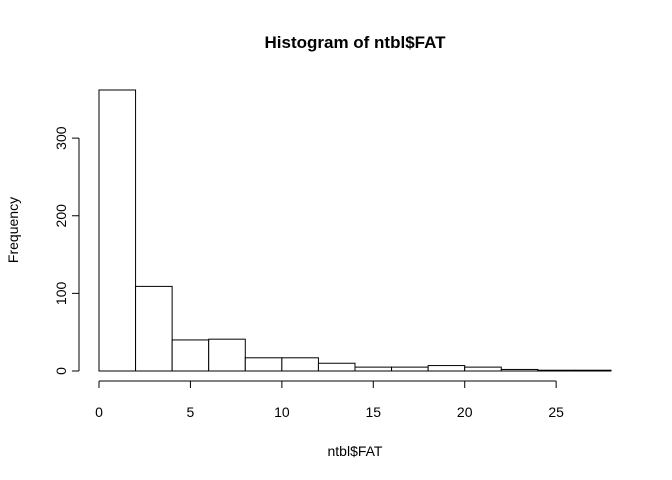 Image resolution: width=672 pixels, height=480 pixels. What do you see at coordinates (99, 412) in the screenshot?
I see `x-tick-label: 0` at bounding box center [99, 412].